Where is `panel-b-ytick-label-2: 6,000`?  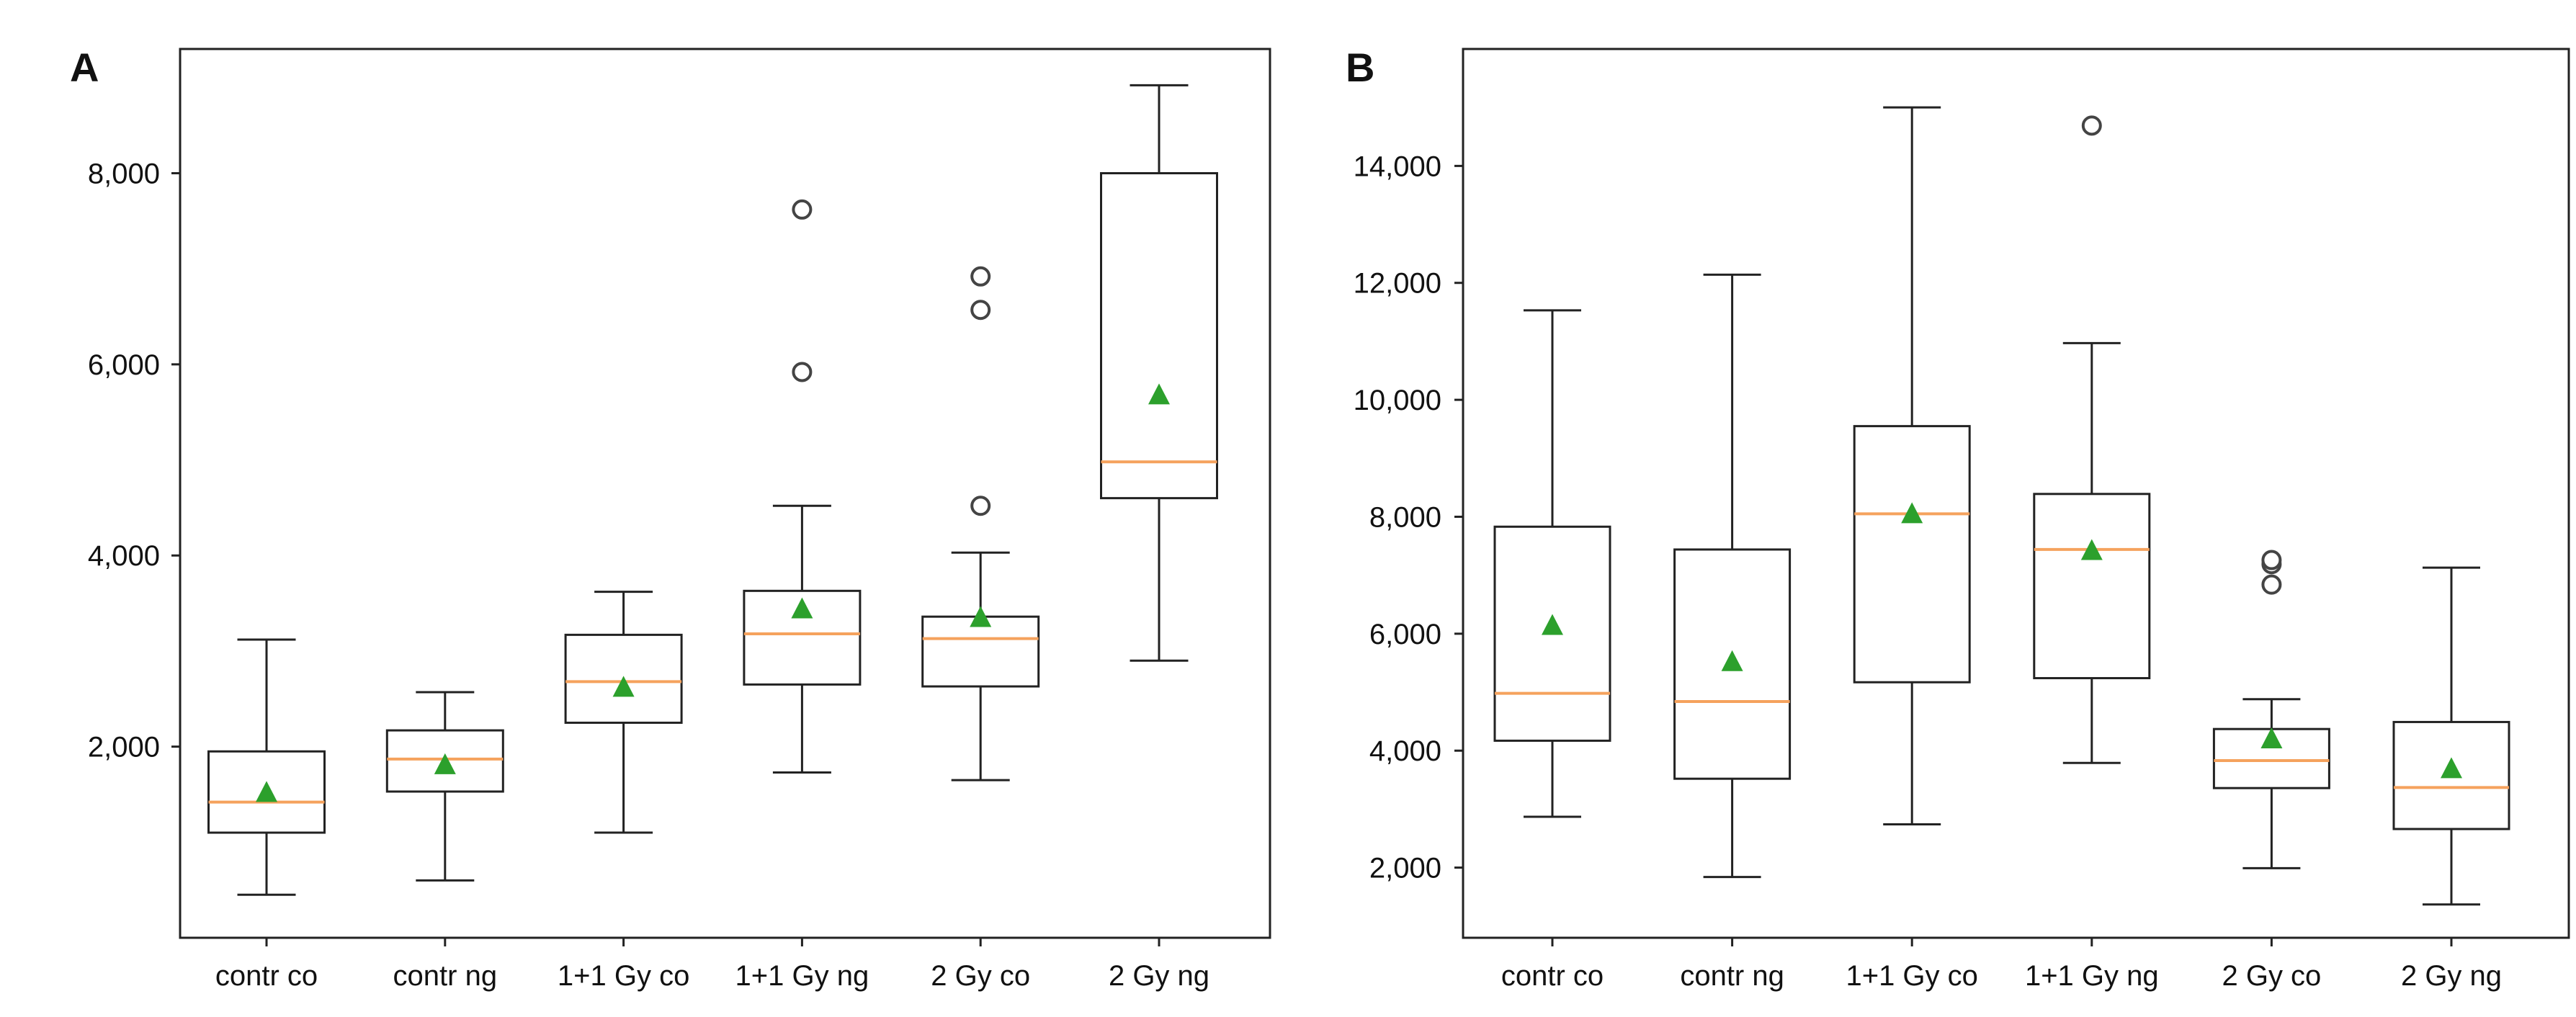 panel-b-ytick-label-2: 6,000 is located at coordinates (1405, 634).